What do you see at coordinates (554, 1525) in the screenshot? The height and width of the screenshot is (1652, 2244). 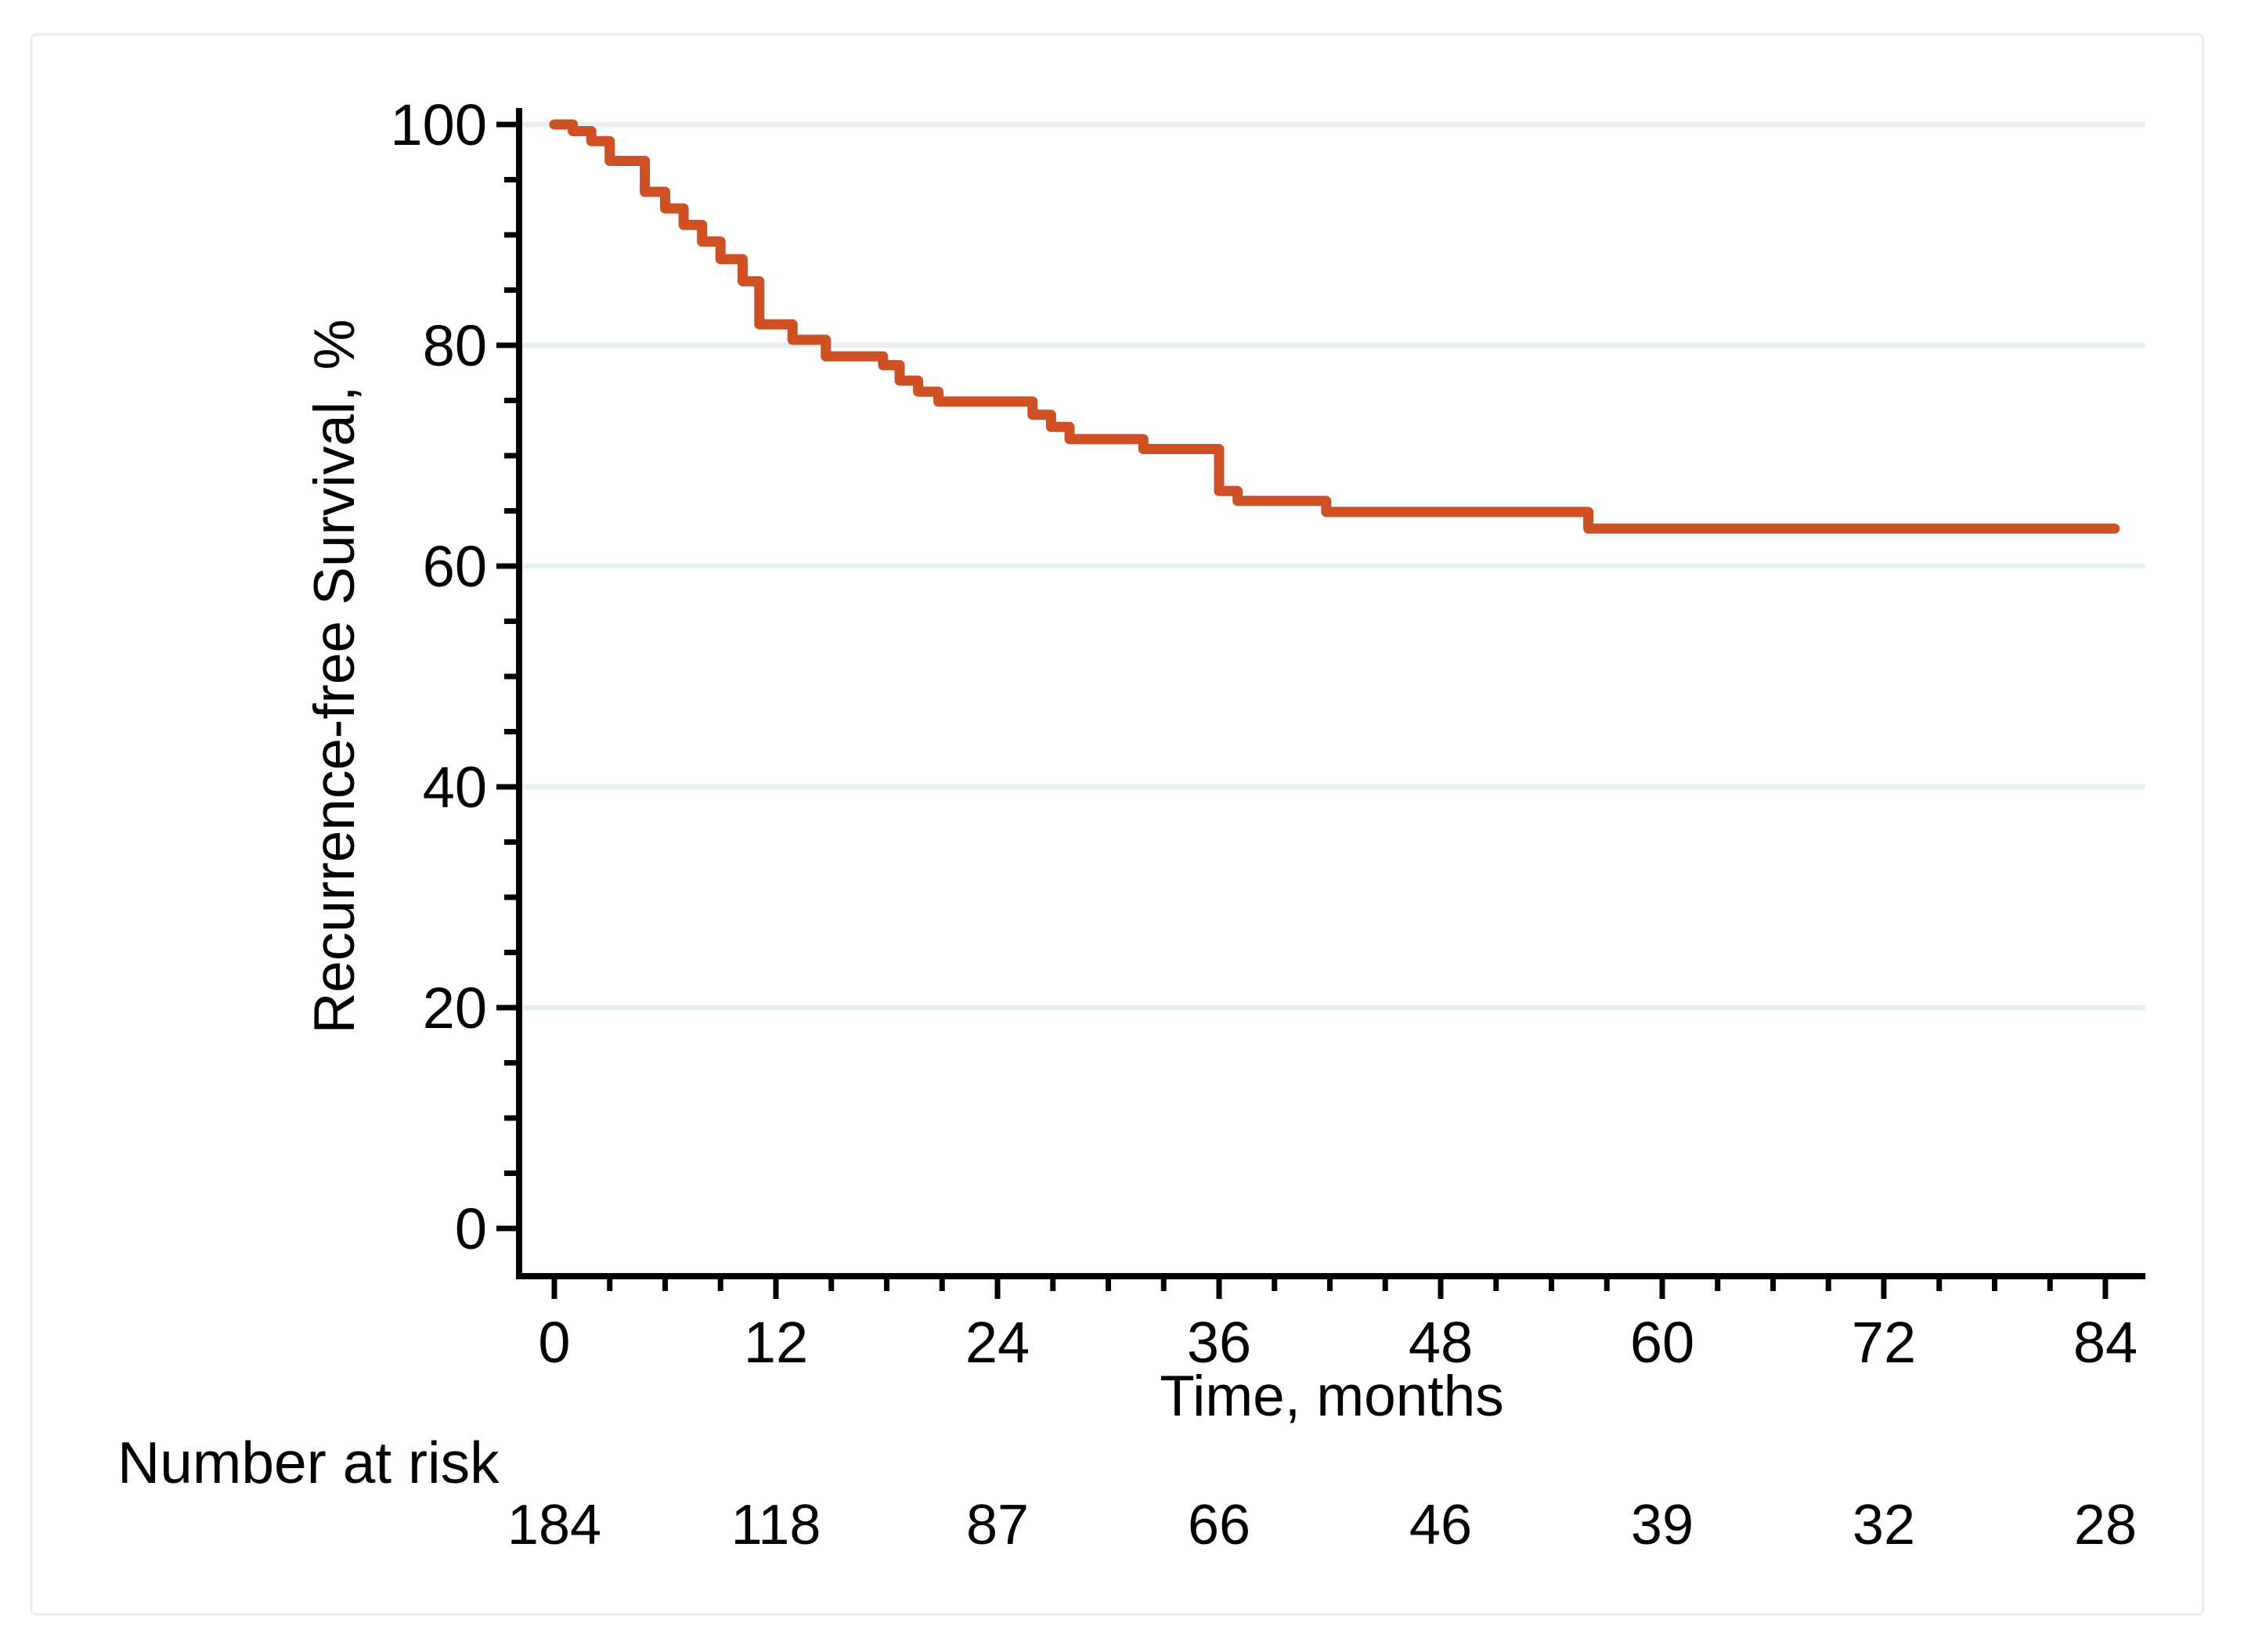 I see `risk-count-0: 184` at bounding box center [554, 1525].